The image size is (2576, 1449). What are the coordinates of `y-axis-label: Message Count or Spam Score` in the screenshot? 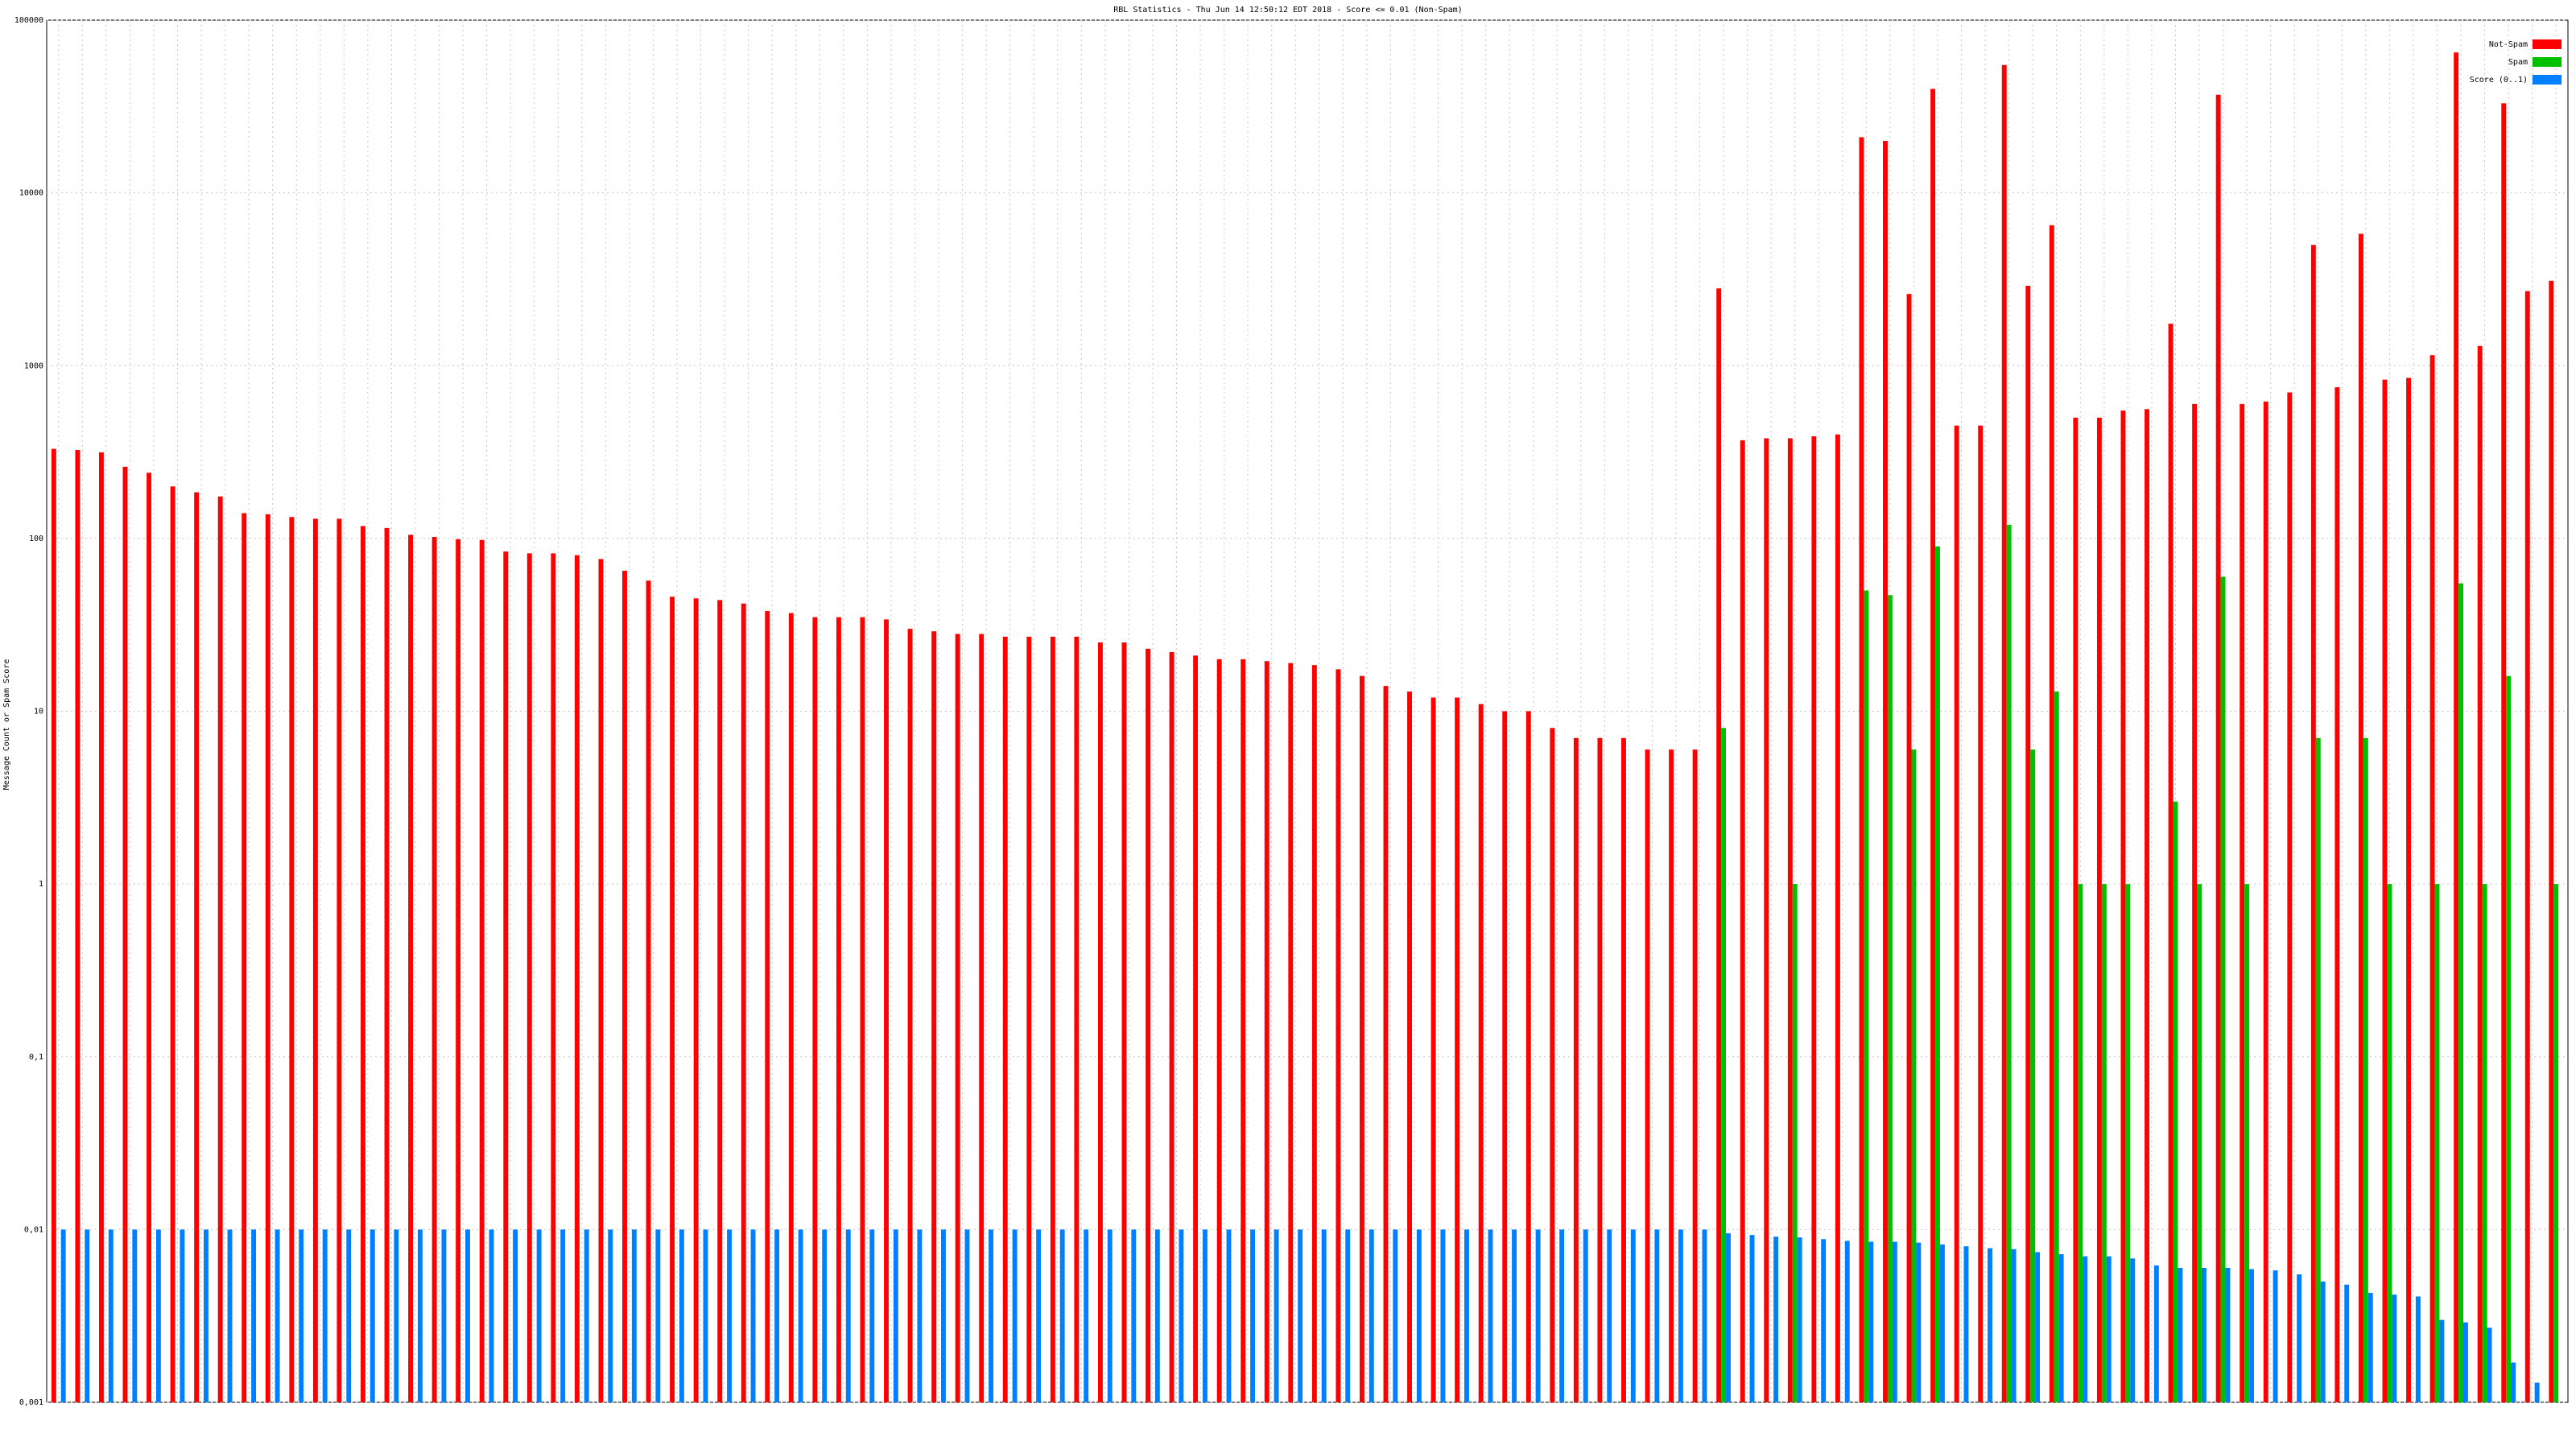 It's located at (6, 725).